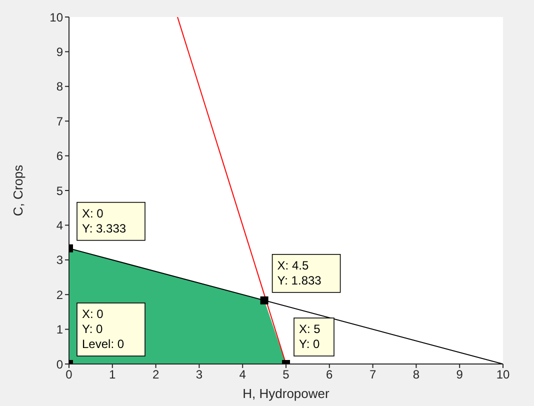 Image resolution: width=534 pixels, height=406 pixels. I want to click on annotation: X: 4.5 Y: 1.833, so click(299, 273).